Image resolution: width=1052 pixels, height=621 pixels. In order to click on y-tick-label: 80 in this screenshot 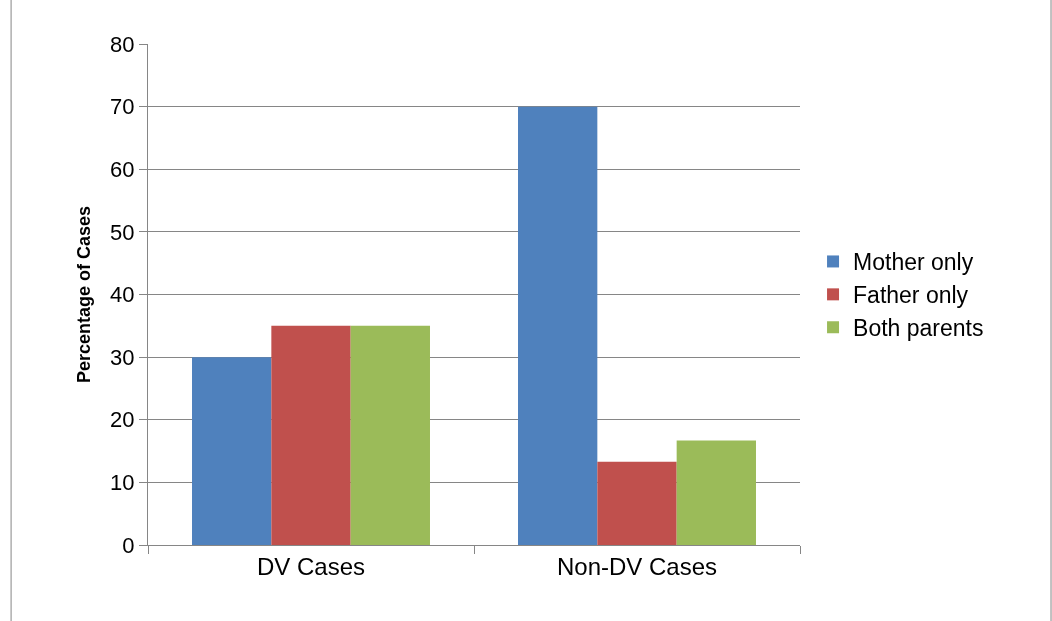, I will do `click(122, 44)`.